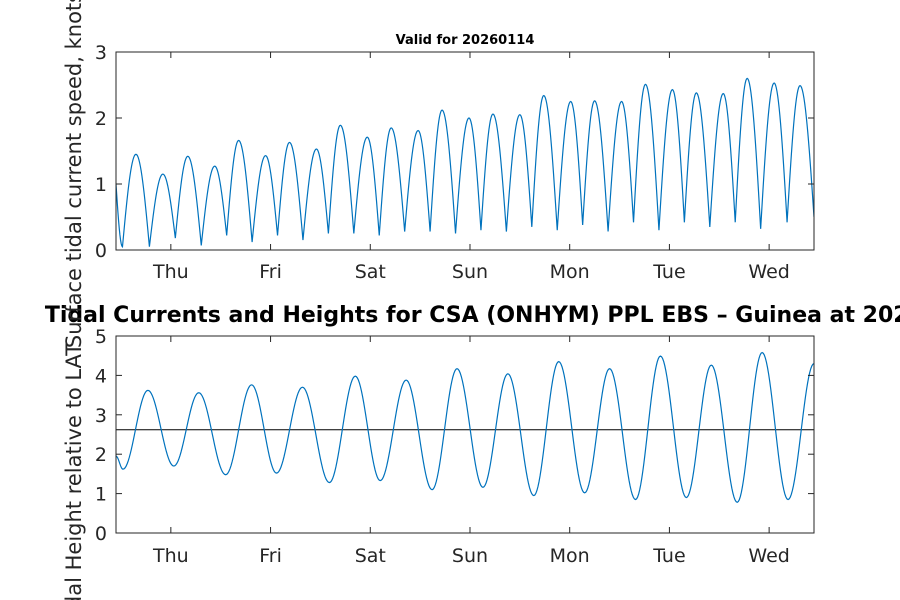 Image resolution: width=900 pixels, height=600 pixels. Describe the element at coordinates (465, 40) in the screenshot. I see `current-chart-title: Valid for 20260114` at that location.